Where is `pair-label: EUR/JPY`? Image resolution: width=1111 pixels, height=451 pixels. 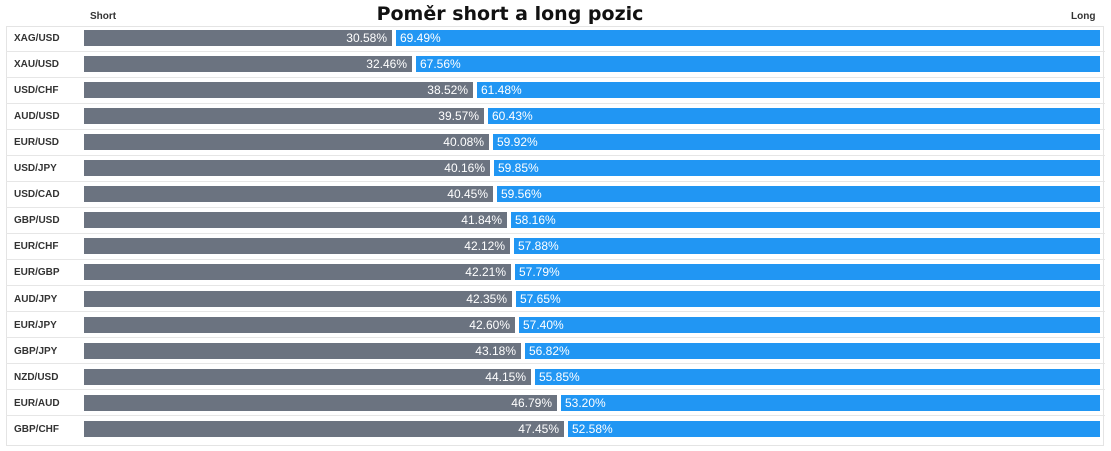
pair-label: EUR/JPY is located at coordinates (35, 325).